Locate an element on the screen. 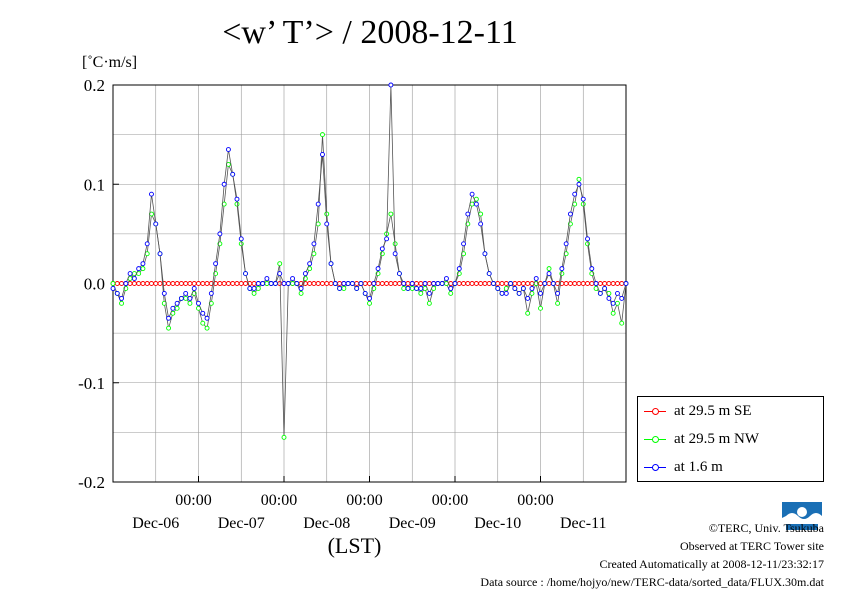  x-date-label-0: Dec-06 is located at coordinates (155, 523).